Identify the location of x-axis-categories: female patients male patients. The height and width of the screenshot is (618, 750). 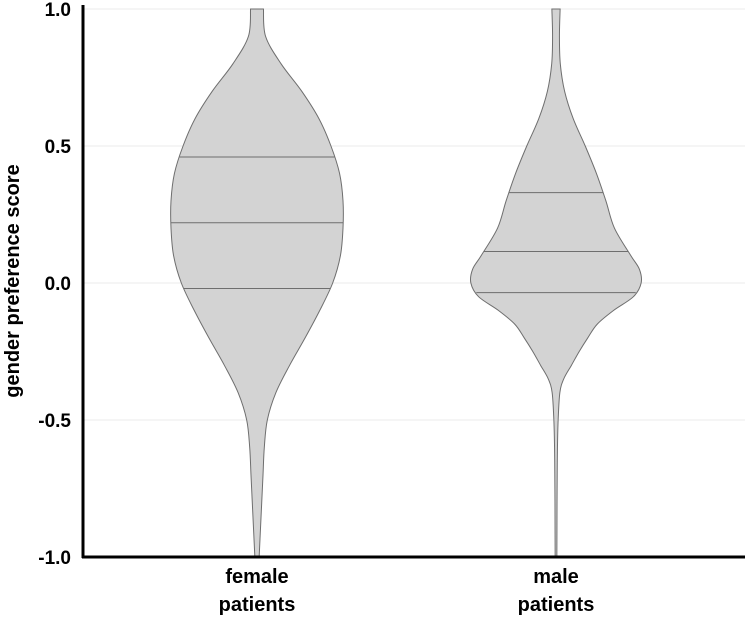
(407, 591).